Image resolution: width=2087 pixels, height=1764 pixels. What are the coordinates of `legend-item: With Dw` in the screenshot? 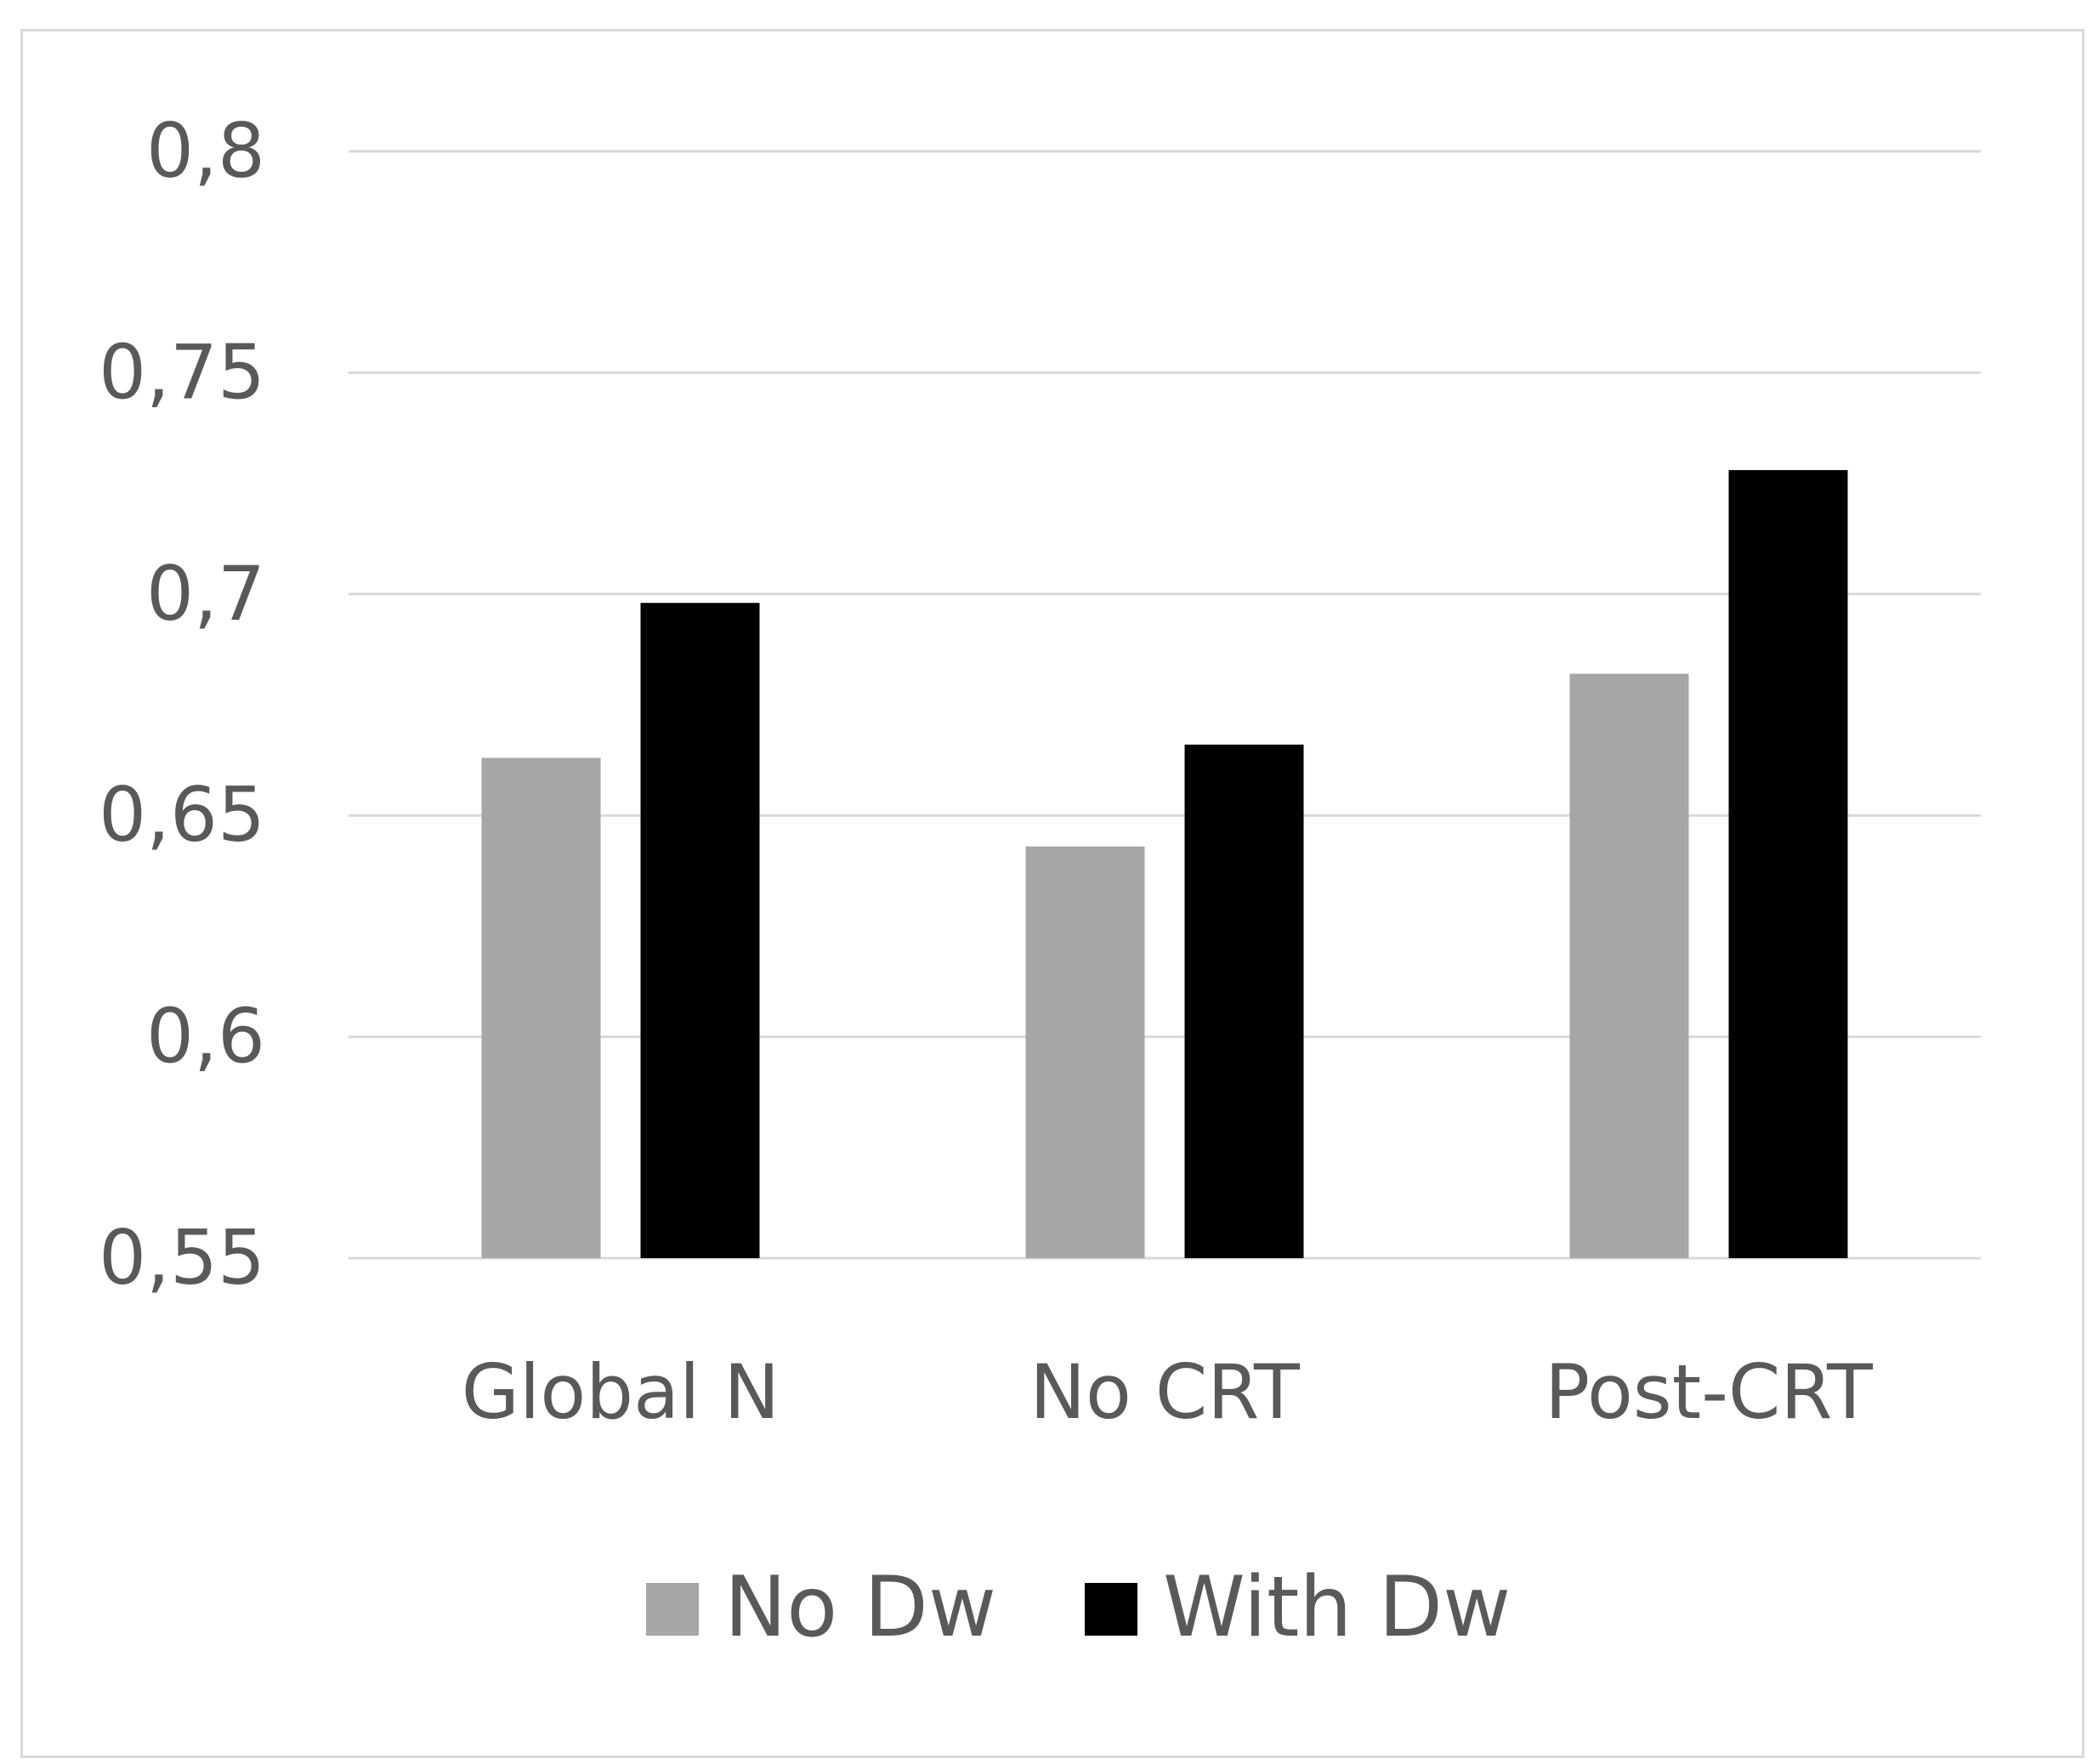 It's located at (1298, 1608).